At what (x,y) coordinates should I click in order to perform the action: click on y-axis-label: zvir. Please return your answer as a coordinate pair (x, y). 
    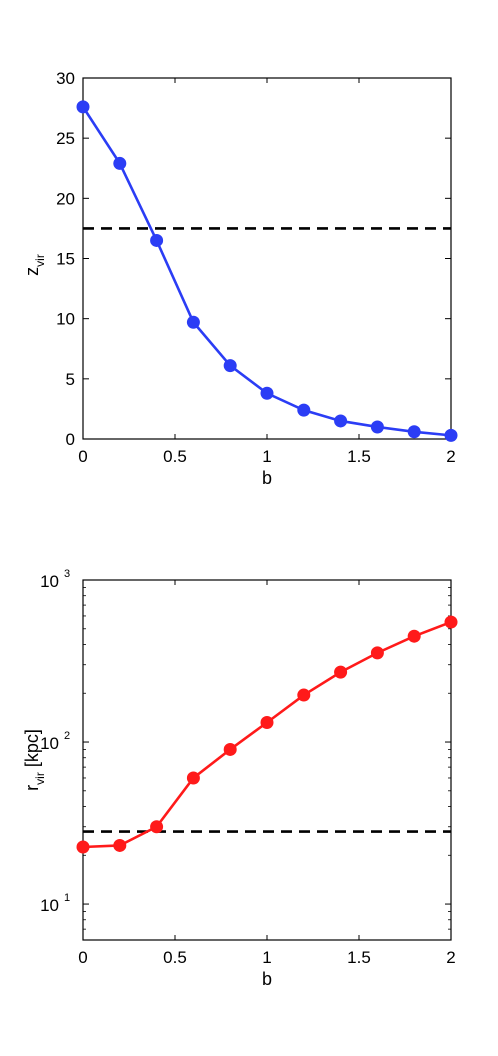
    Looking at the image, I should click on (34, 265).